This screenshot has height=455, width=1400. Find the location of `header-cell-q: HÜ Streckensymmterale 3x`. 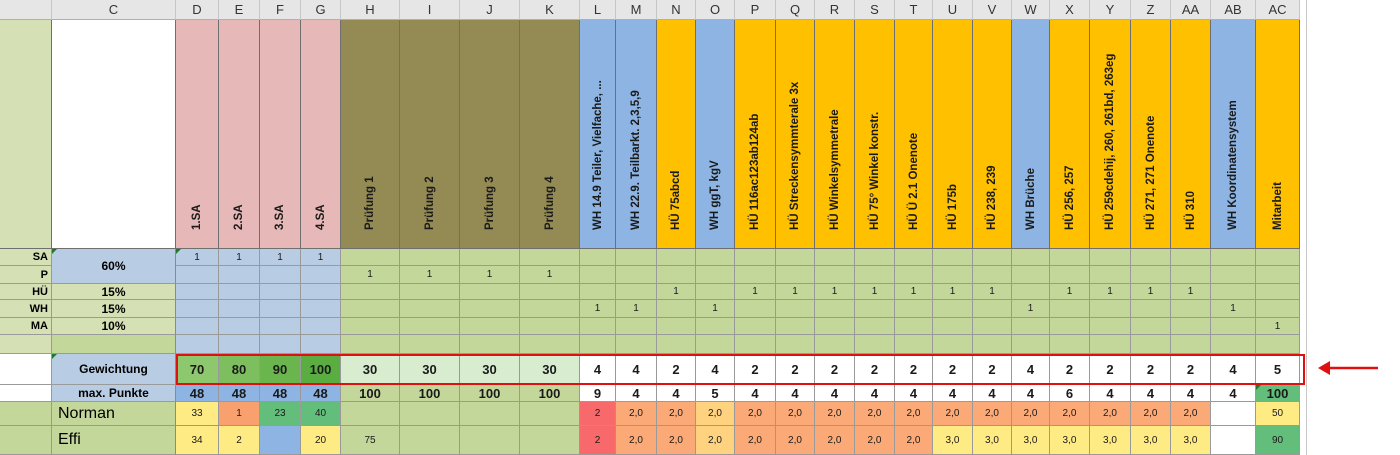

header-cell-q: HÜ Streckensymmterale 3x is located at coordinates (795, 134).